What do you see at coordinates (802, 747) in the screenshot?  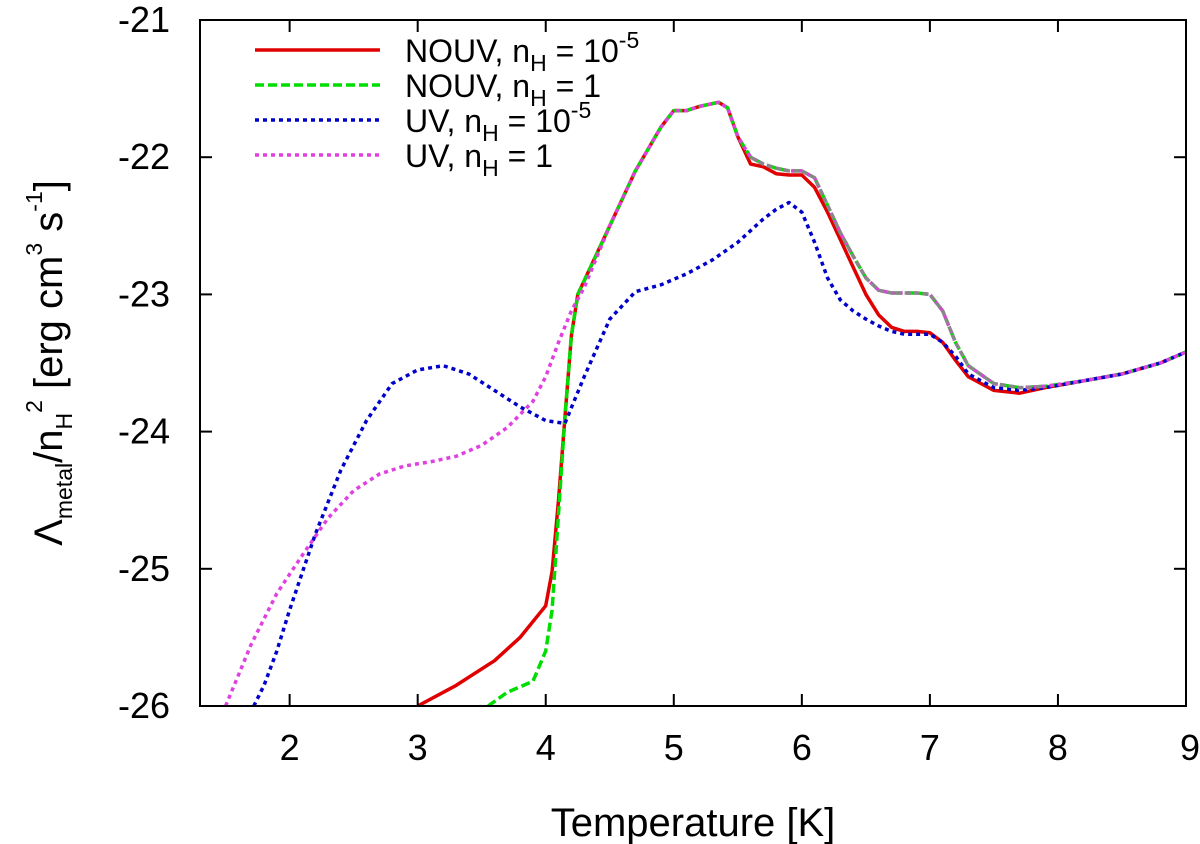 I see `x-tick-label: 6` at bounding box center [802, 747].